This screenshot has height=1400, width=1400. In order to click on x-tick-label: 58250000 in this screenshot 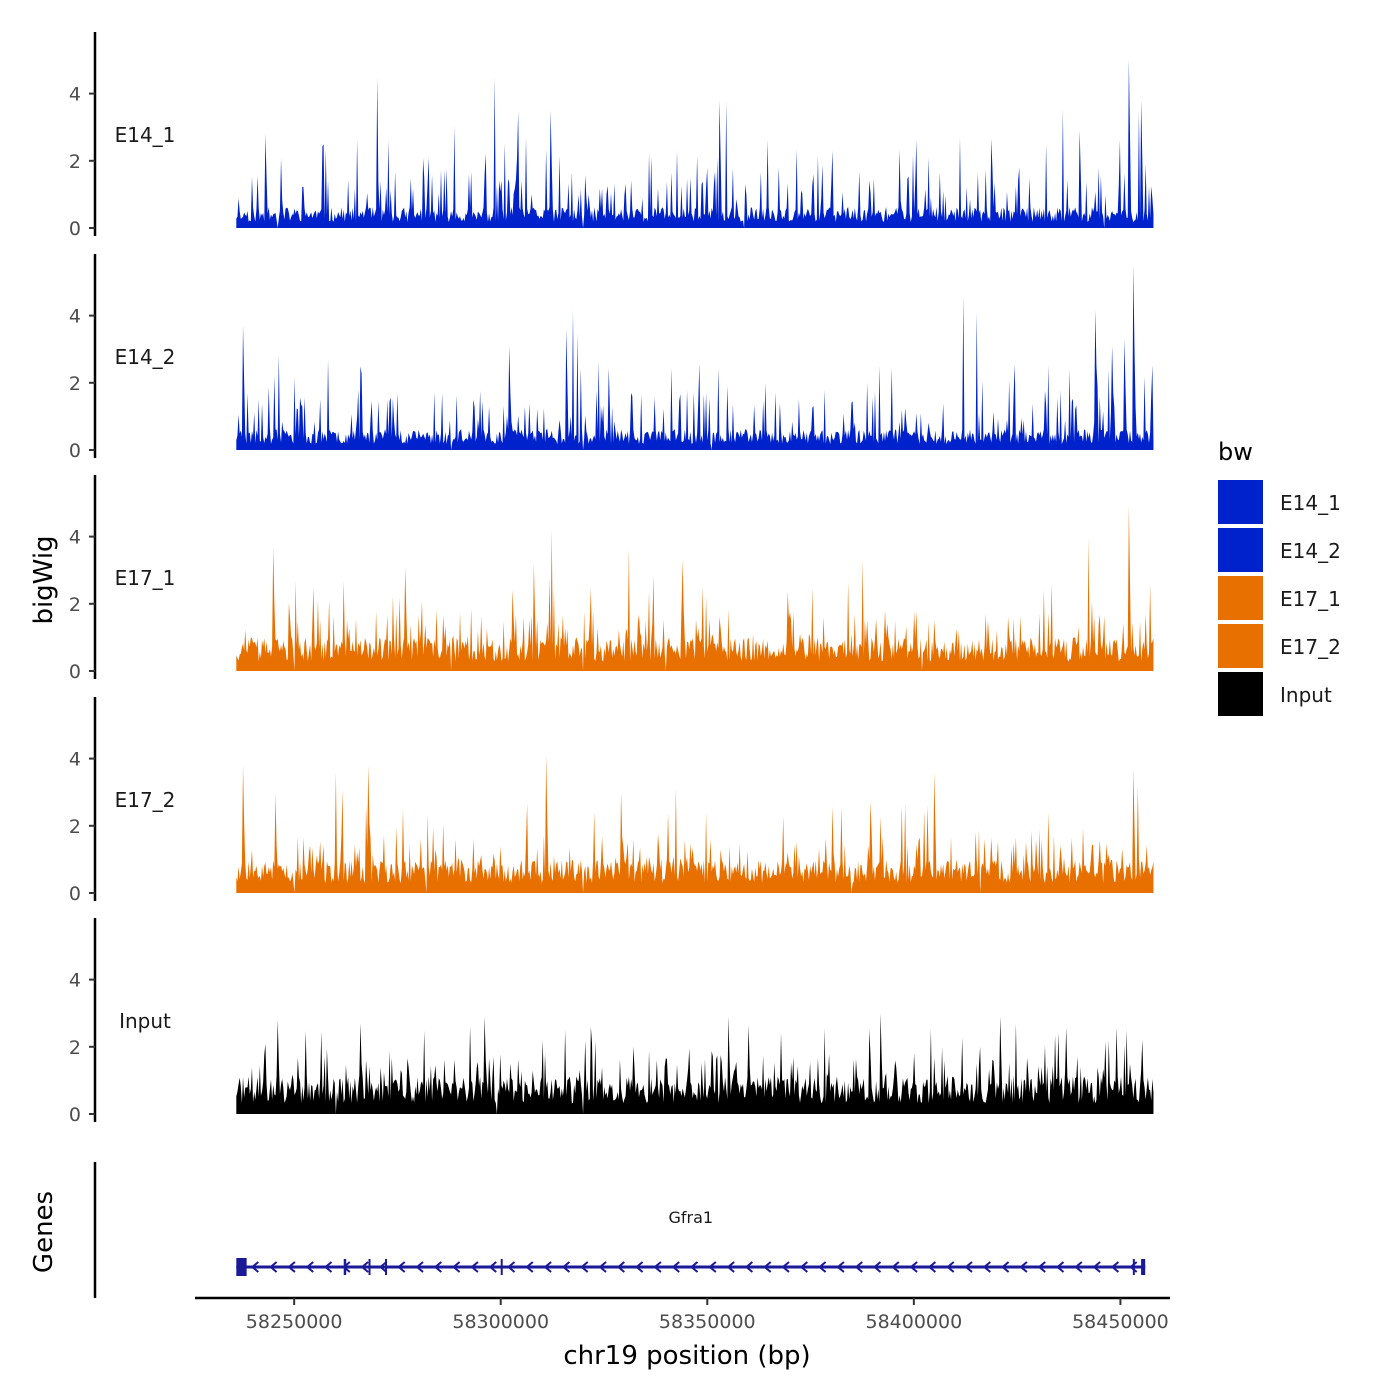, I will do `click(294, 1322)`.